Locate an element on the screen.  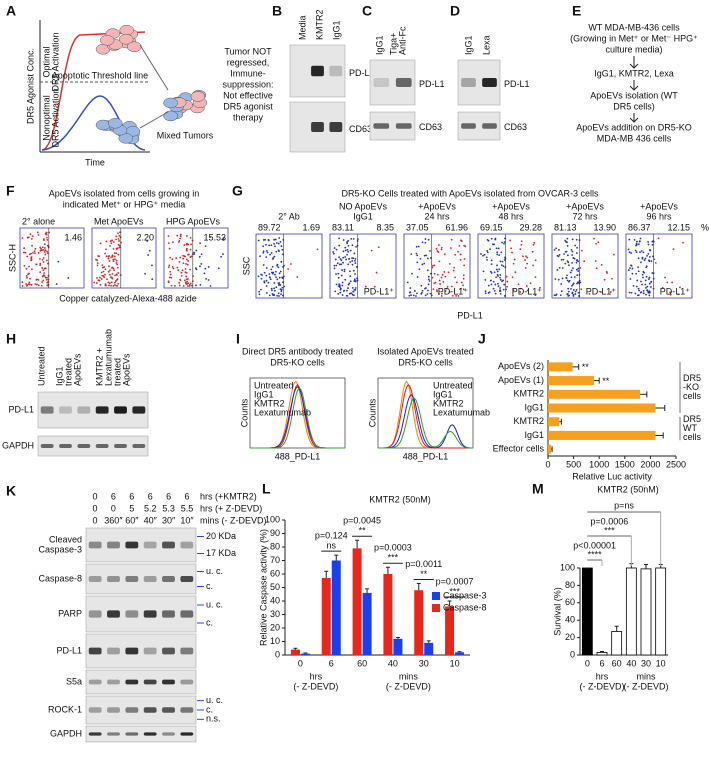
panel-letter: E is located at coordinates (576, 11).